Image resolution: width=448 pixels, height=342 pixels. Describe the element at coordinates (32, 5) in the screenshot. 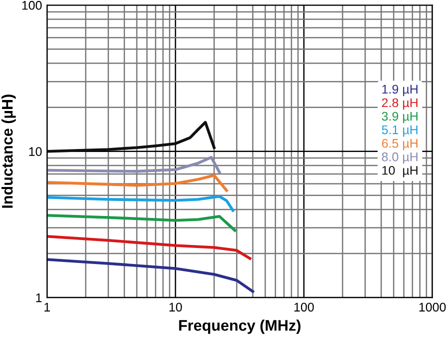

I see `y-tick-label: 100` at that location.